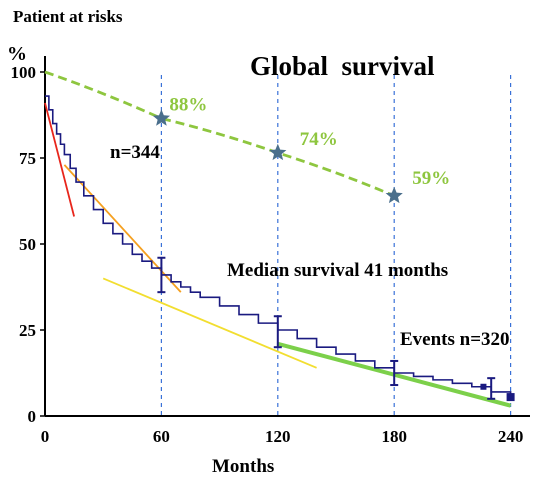  I want to click on patient-label-120: 74%, so click(319, 139).